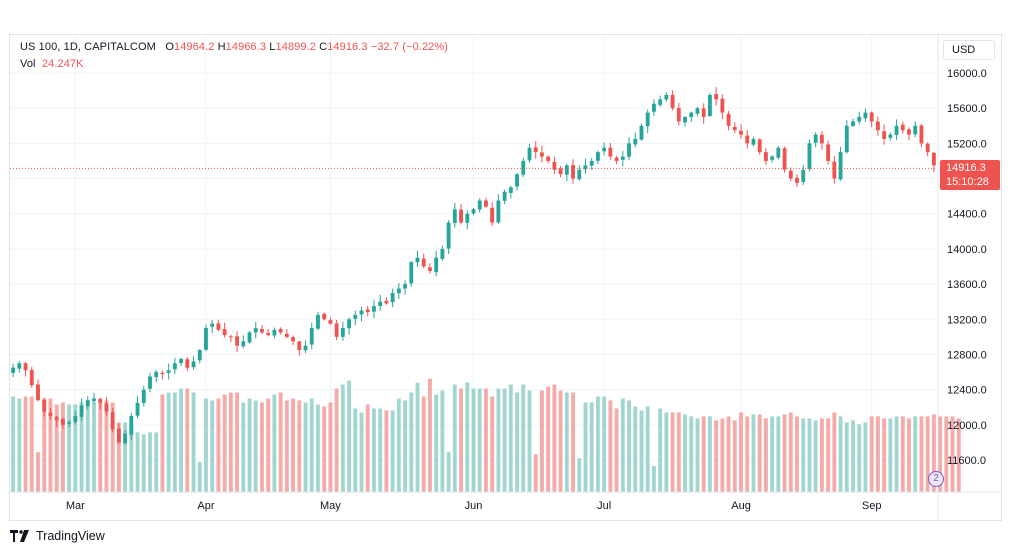  What do you see at coordinates (57, 536) in the screenshot?
I see `tradingview-logo: TradingView` at bounding box center [57, 536].